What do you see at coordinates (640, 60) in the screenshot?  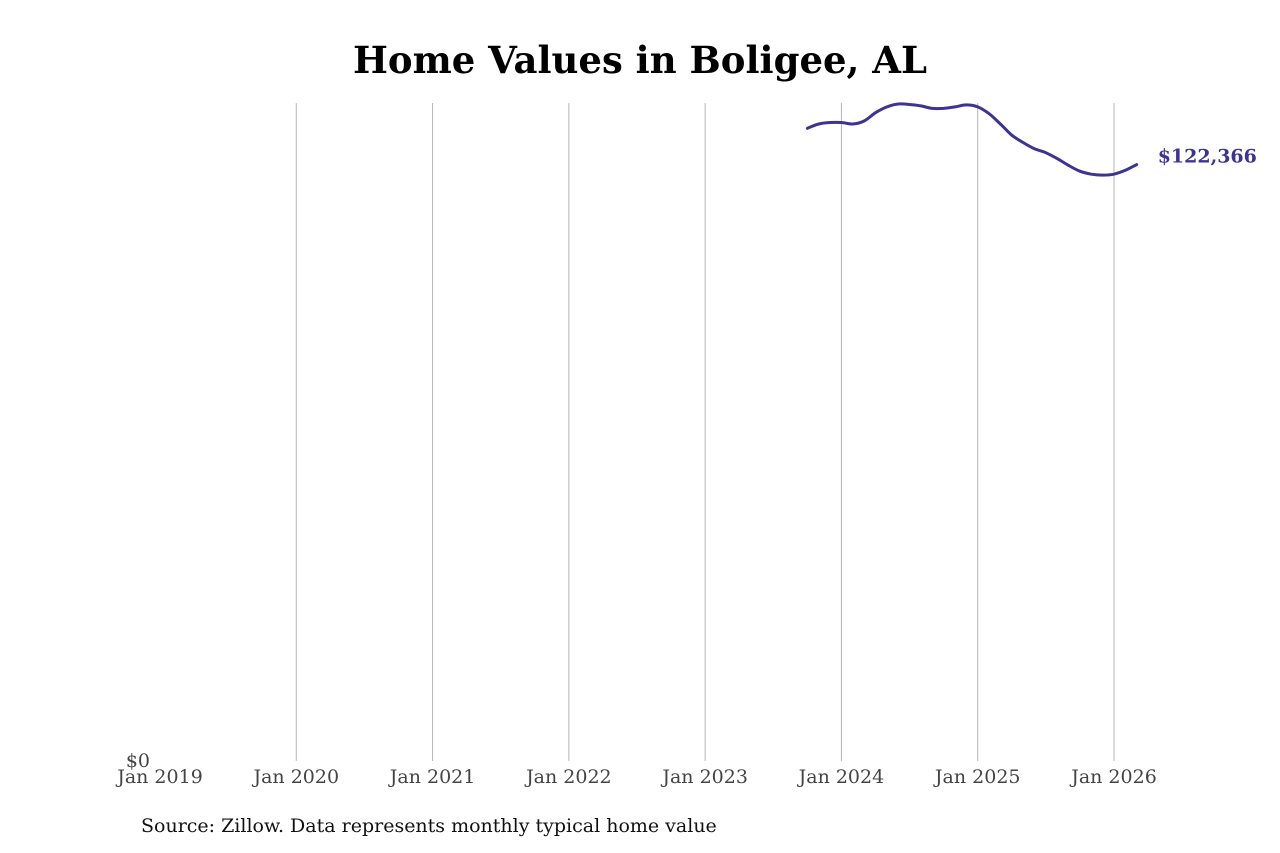 I see `chart-title: Home Values in Boligee, AL` at bounding box center [640, 60].